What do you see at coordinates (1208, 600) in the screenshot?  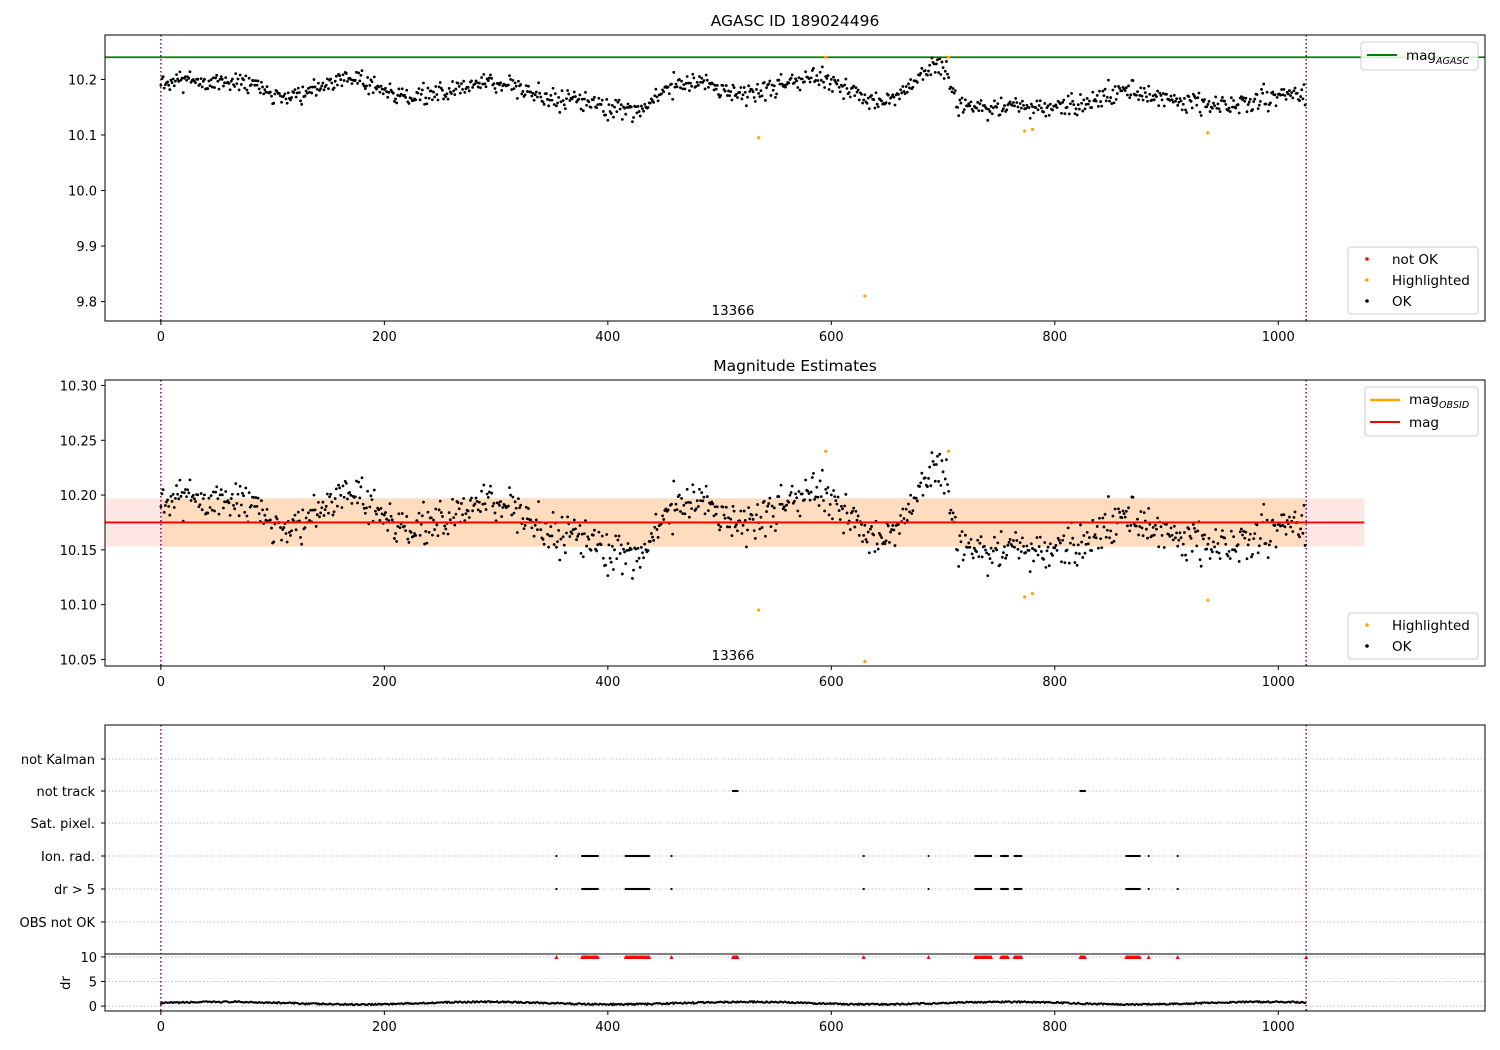 I see `highlighted-point` at bounding box center [1208, 600].